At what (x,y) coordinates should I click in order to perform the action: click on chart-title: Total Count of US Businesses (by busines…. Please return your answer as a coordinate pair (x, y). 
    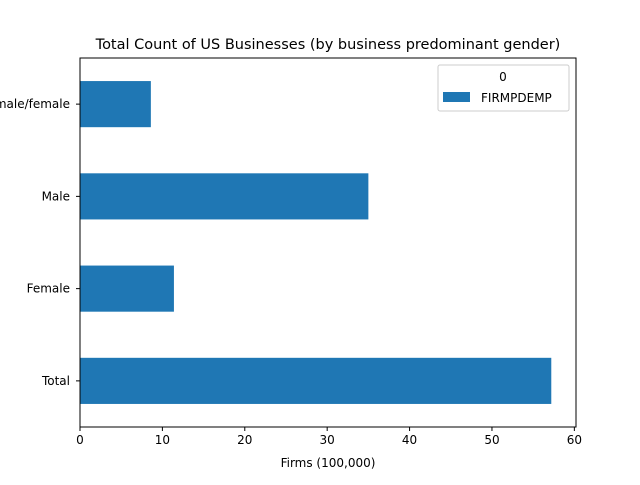
    Looking at the image, I should click on (328, 45).